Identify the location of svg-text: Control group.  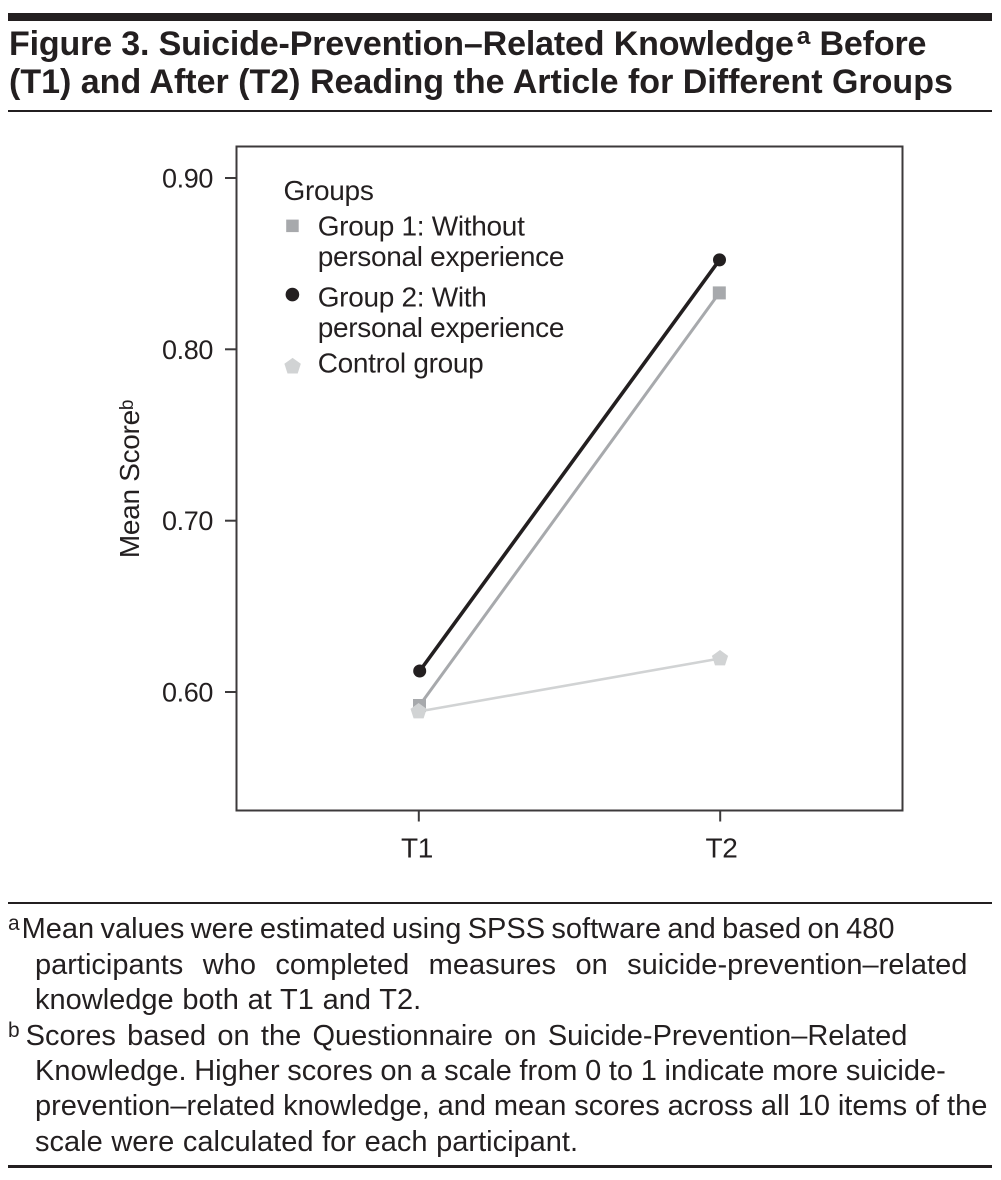
(401, 363).